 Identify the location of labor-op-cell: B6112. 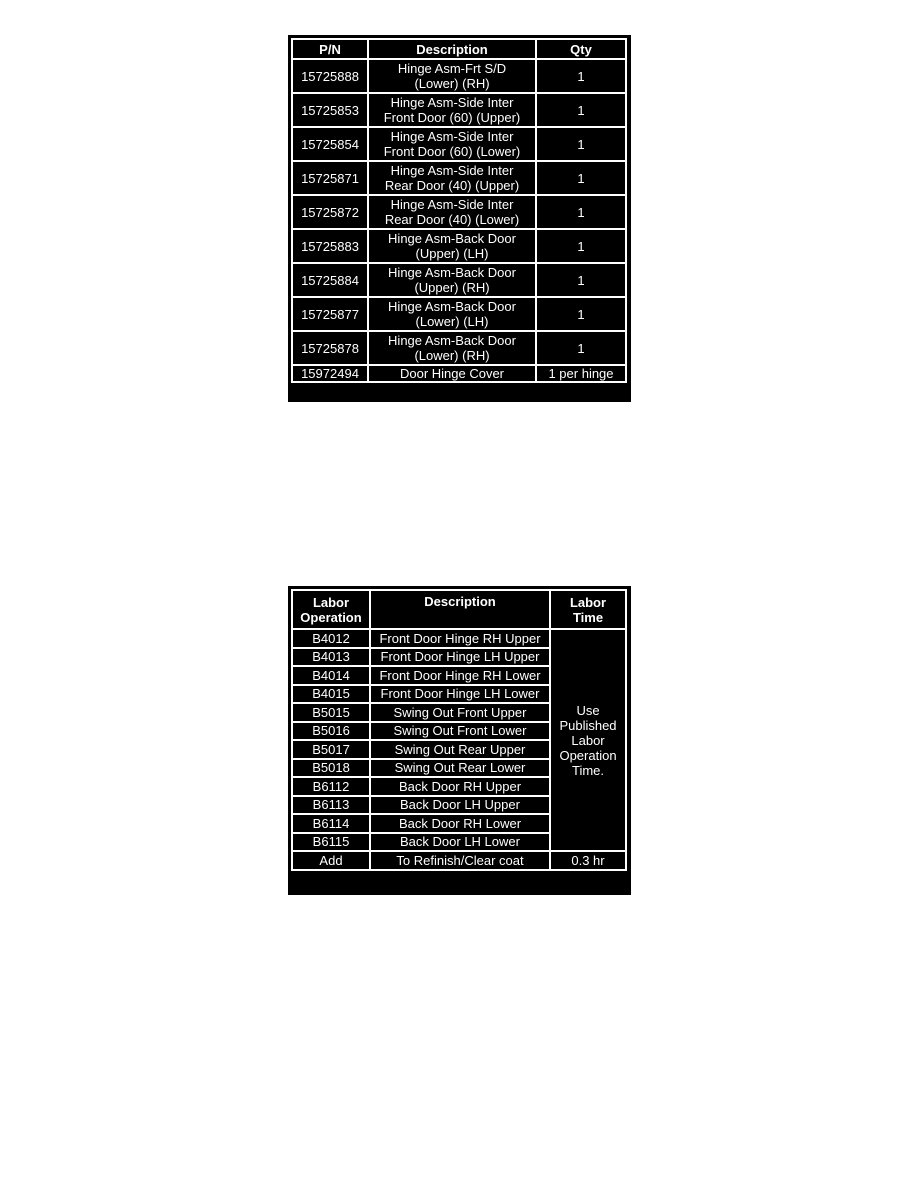
(331, 786).